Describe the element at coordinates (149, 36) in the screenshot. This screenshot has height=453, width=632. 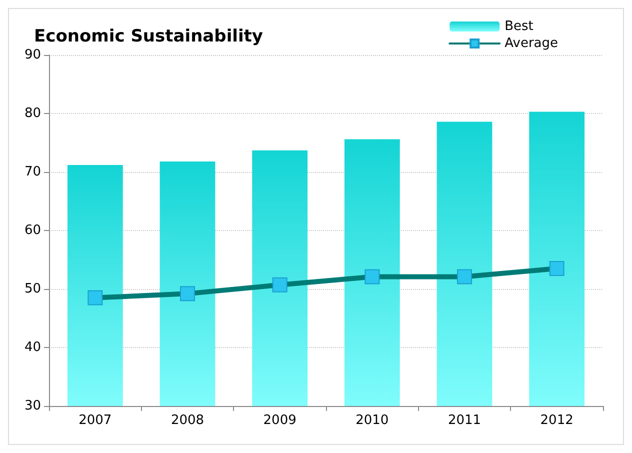
I see `chart-title: Economic Sustainability` at that location.